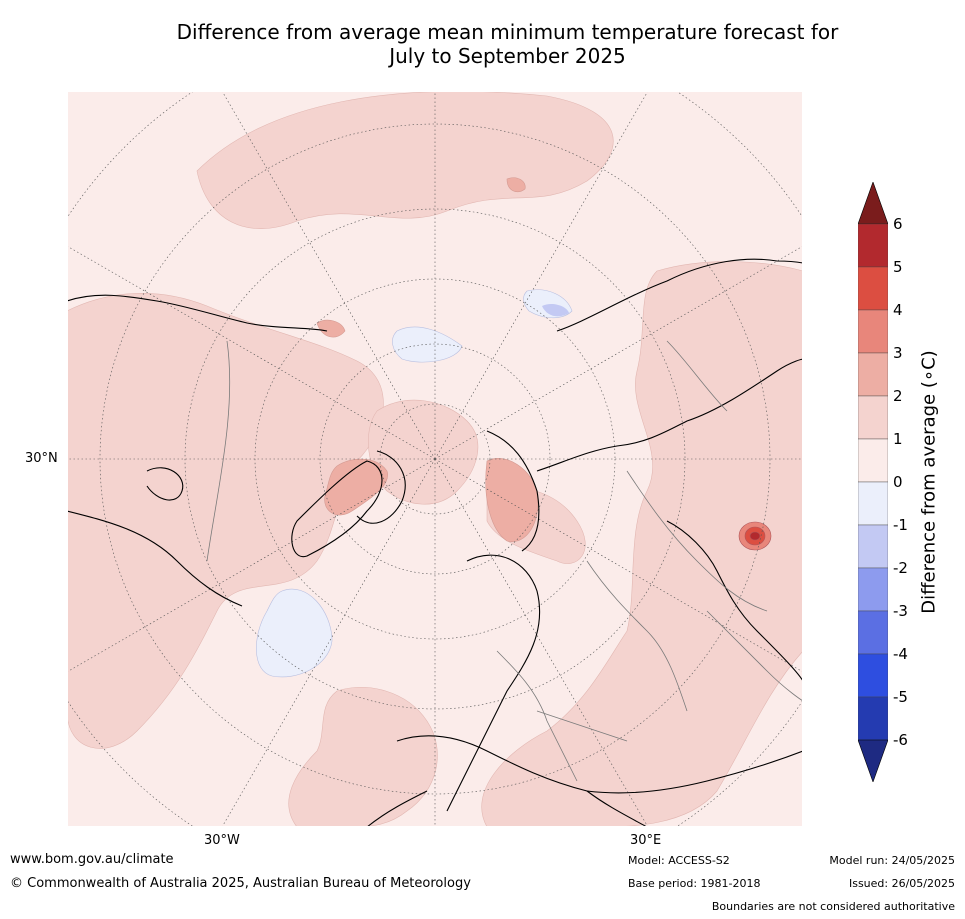 The height and width of the screenshot is (919, 965). What do you see at coordinates (898, 353) in the screenshot?
I see `colorbar-tick-label: 3` at bounding box center [898, 353].